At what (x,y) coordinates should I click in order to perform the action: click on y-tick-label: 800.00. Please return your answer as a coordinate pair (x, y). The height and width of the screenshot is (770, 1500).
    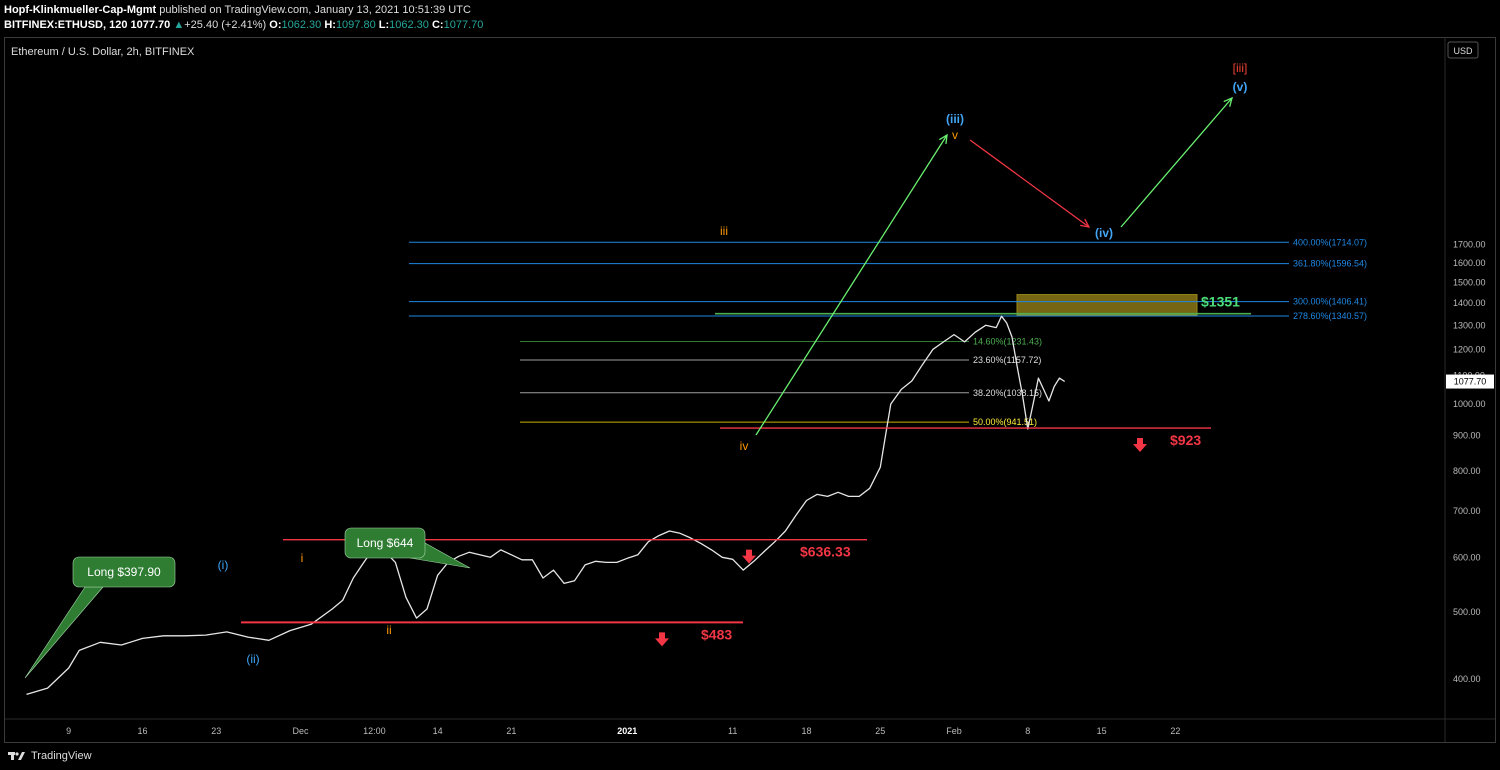
    Looking at the image, I should click on (1467, 471).